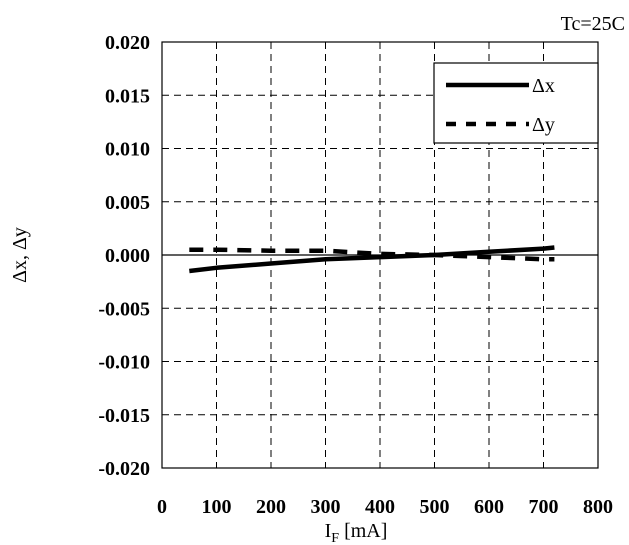  What do you see at coordinates (380, 507) in the screenshot?
I see `x-tick-label: 400` at bounding box center [380, 507].